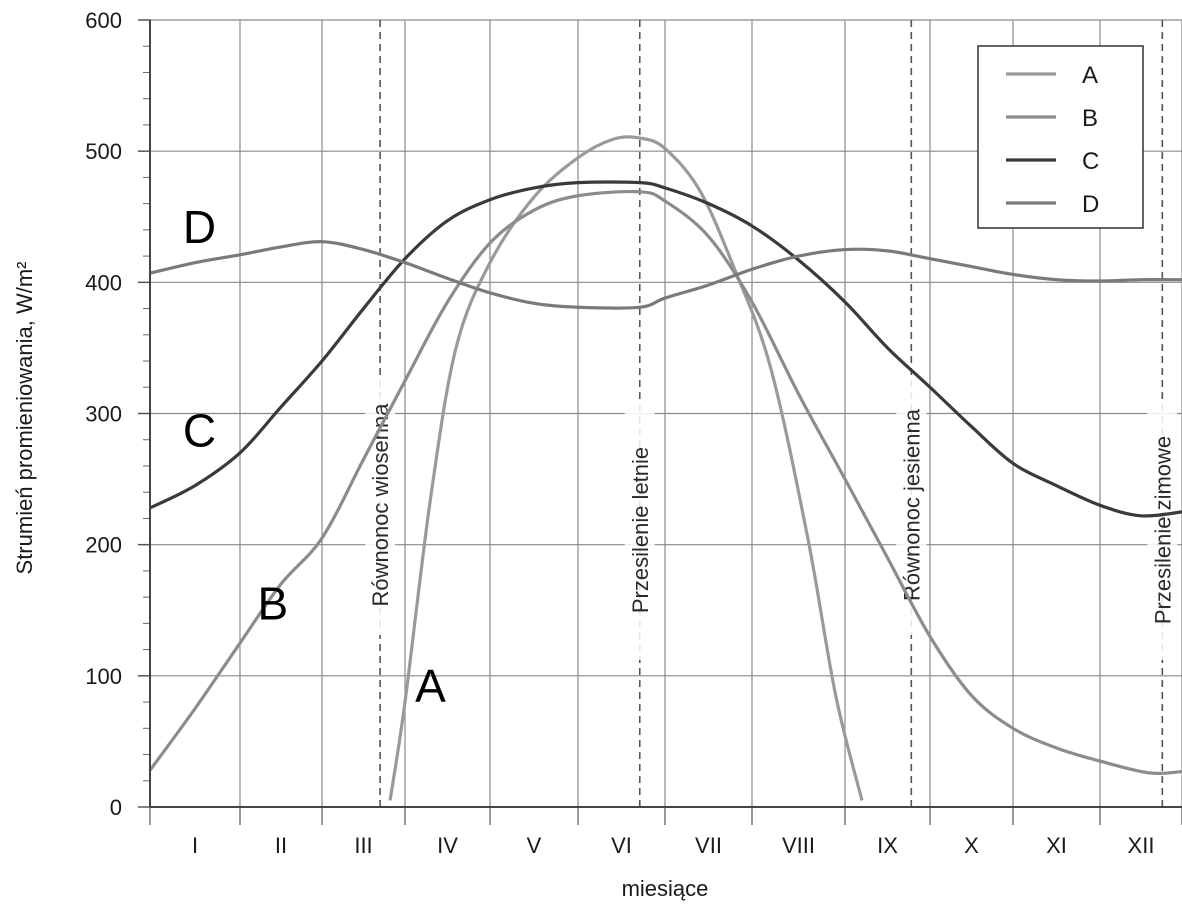  I want to click on legend-label-a: A, so click(1090, 75).